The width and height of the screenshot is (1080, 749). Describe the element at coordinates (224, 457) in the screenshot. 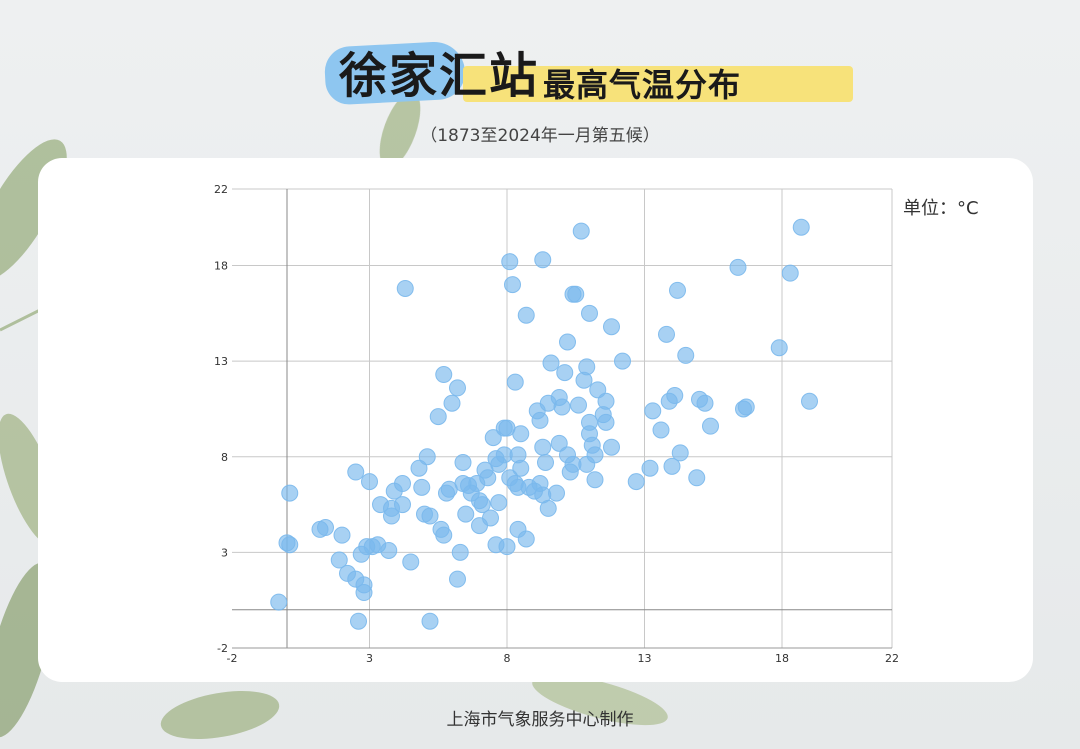

I see `y-tick-label: 8` at that location.